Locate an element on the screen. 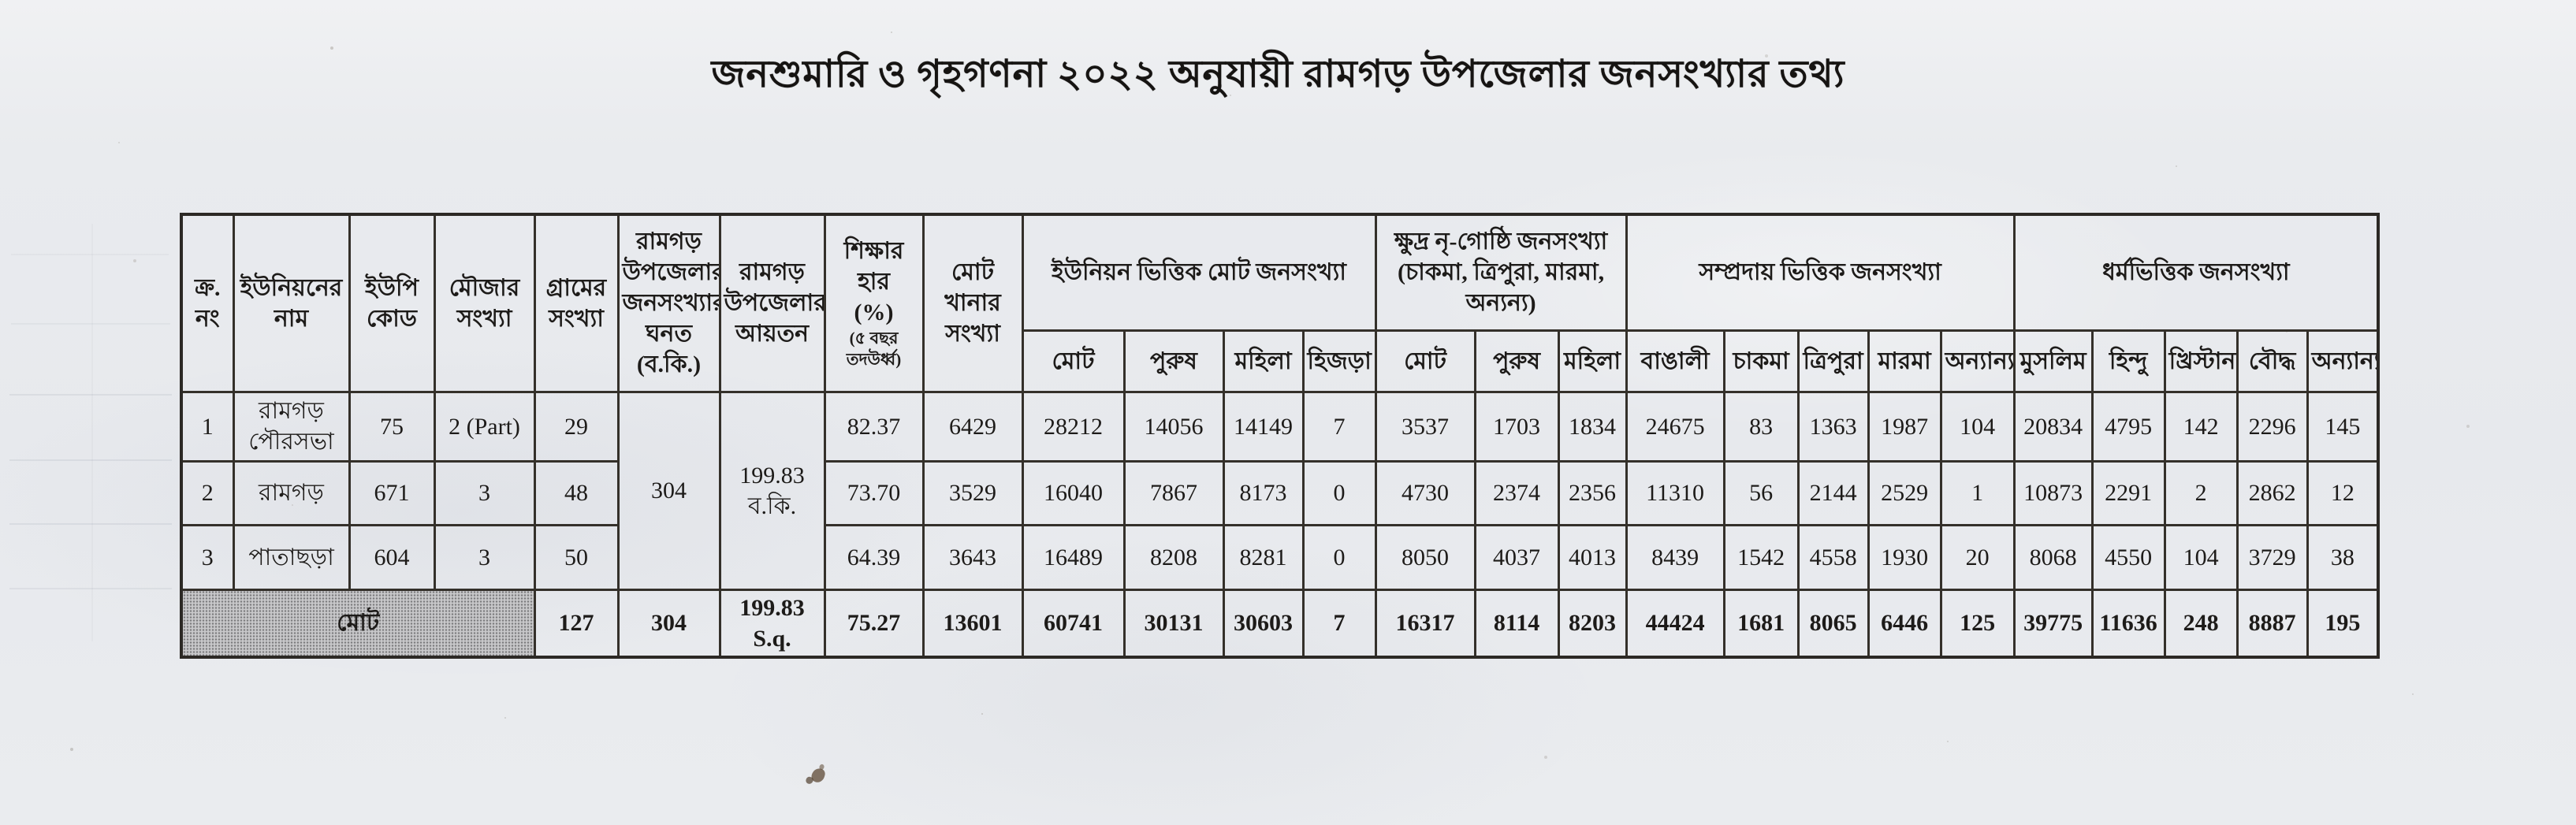 This screenshot has width=2576, height=825. cell-serial: 3 is located at coordinates (207, 557).